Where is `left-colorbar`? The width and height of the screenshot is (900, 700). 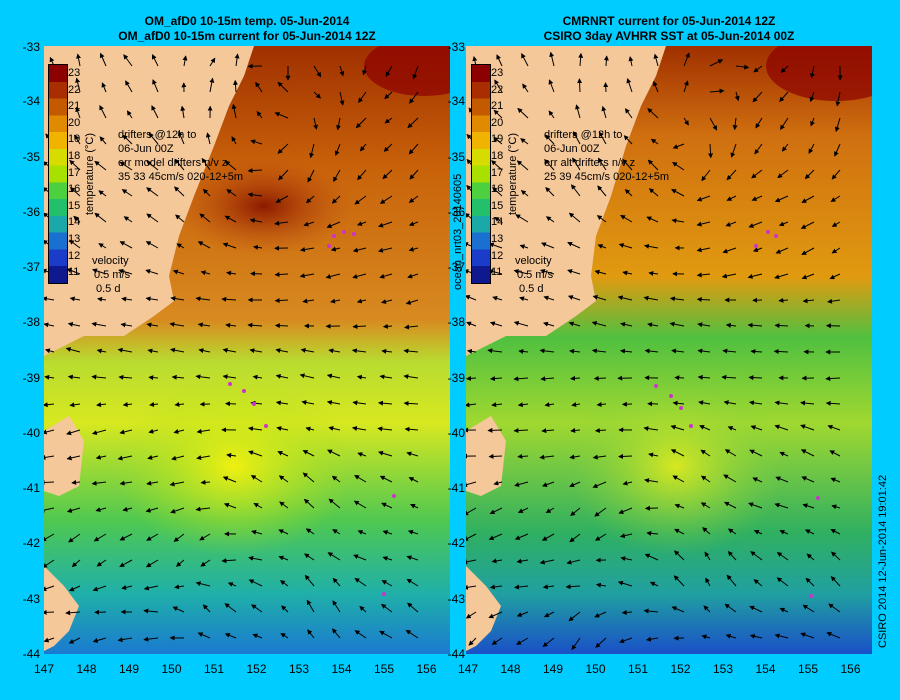 left-colorbar is located at coordinates (58, 174).